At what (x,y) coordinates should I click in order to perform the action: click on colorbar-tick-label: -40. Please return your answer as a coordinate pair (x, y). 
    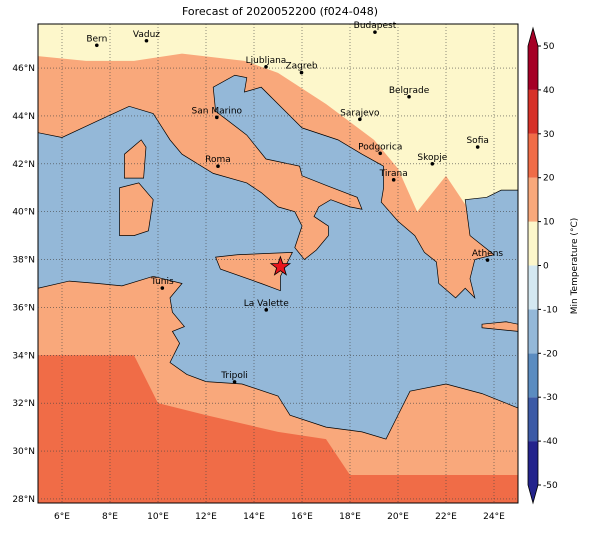
    Looking at the image, I should click on (550, 442).